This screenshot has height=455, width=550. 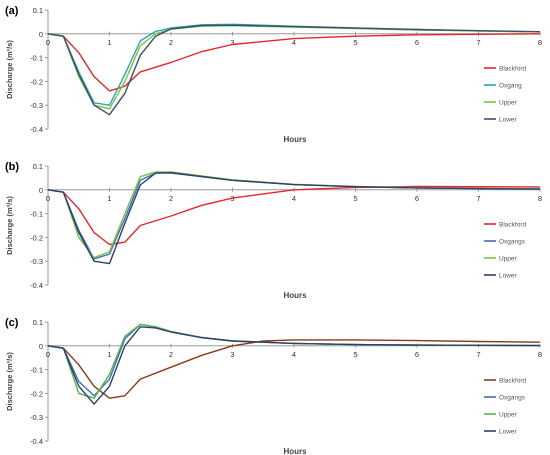 What do you see at coordinates (12, 323) in the screenshot?
I see `panel-label: (c)` at bounding box center [12, 323].